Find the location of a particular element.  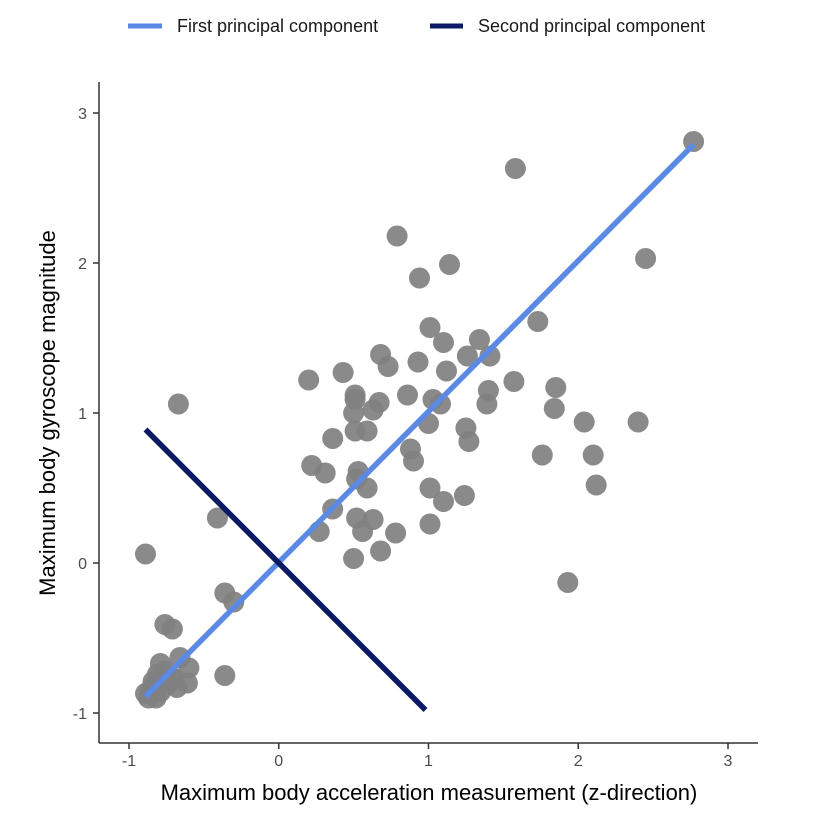

y-axis-title: Maximum body gyroscope magnitude is located at coordinates (47, 413).